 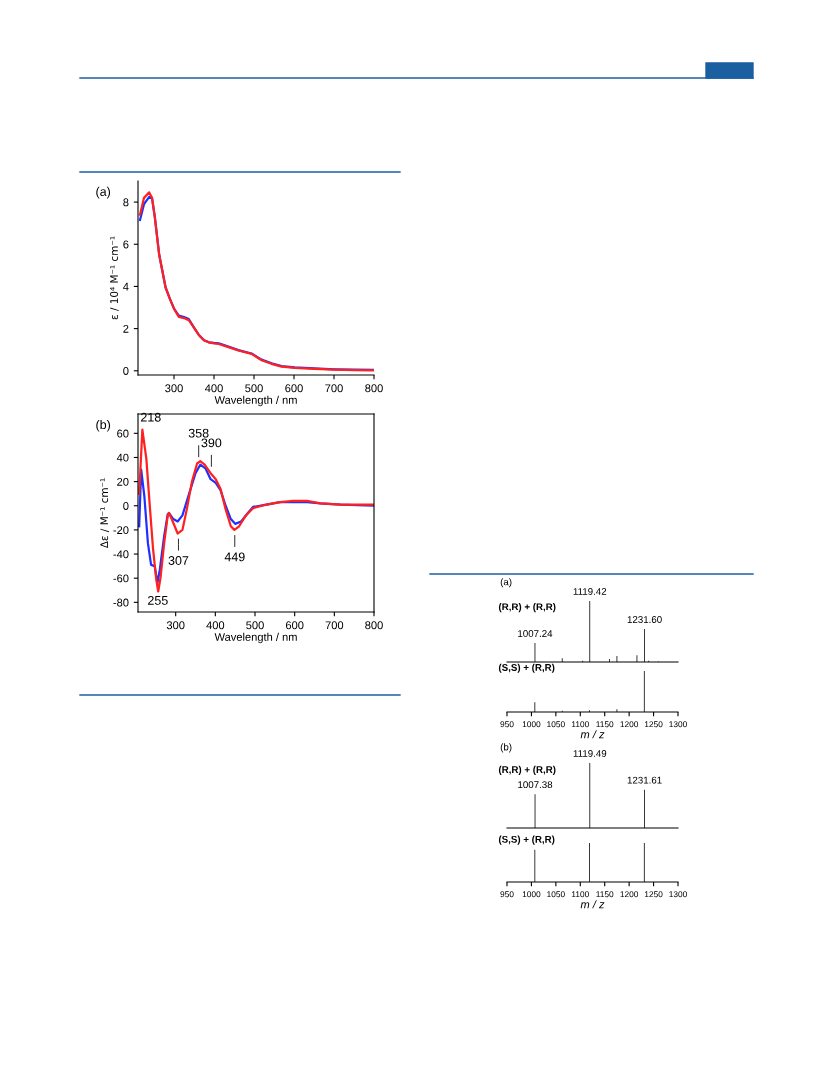 I want to click on y-tick-label: -20, so click(x=121, y=530).